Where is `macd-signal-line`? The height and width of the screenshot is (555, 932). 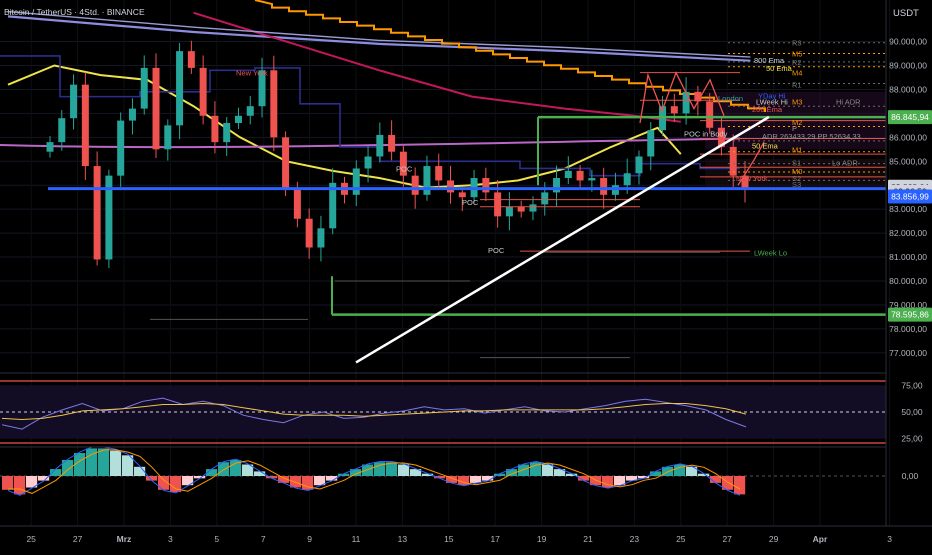
macd-signal-line is located at coordinates (374, 471).